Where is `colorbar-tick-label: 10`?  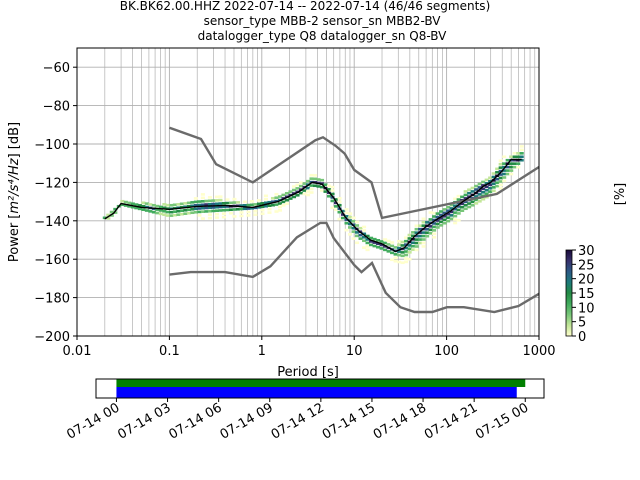 colorbar-tick-label: 10 is located at coordinates (586, 308).